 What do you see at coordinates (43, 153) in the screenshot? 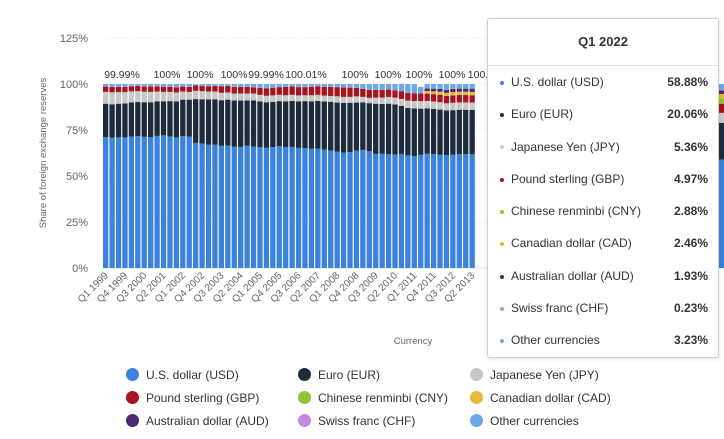
I see `y-axis-title: Share of foreign exchange reserves` at bounding box center [43, 153].